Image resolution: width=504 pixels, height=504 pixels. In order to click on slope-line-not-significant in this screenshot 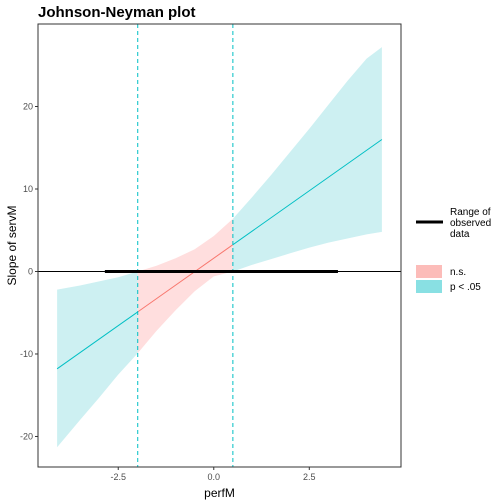, I will do `click(185, 278)`.